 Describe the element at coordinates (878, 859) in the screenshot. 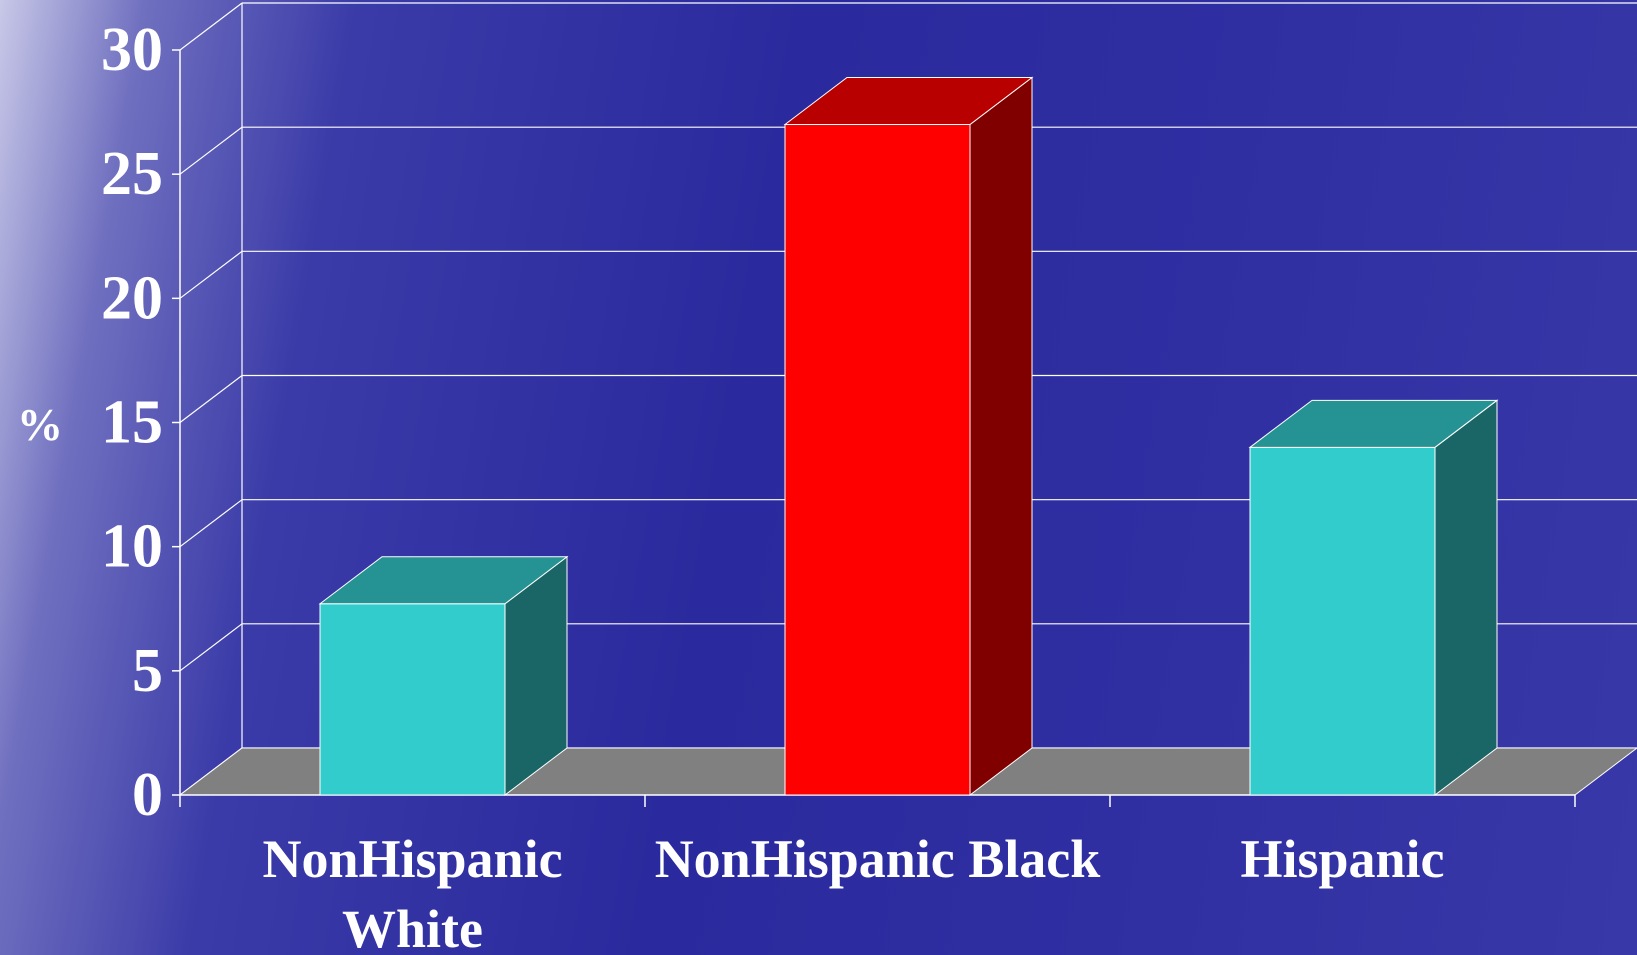

I see `x-tick-label: NonHispanic Black` at that location.